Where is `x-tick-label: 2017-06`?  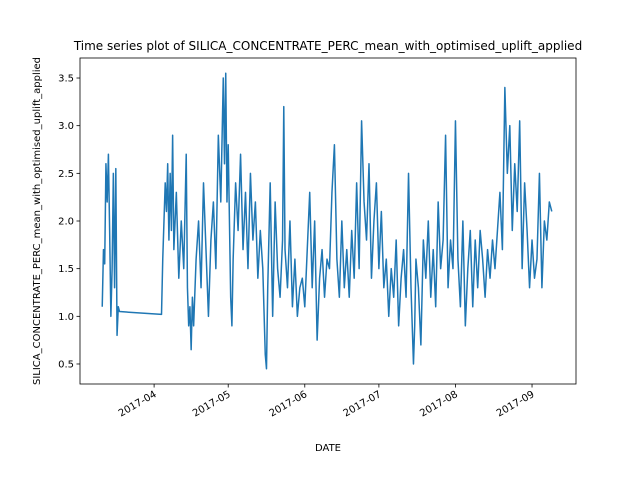 x-tick-label: 2017-06 is located at coordinates (289, 404).